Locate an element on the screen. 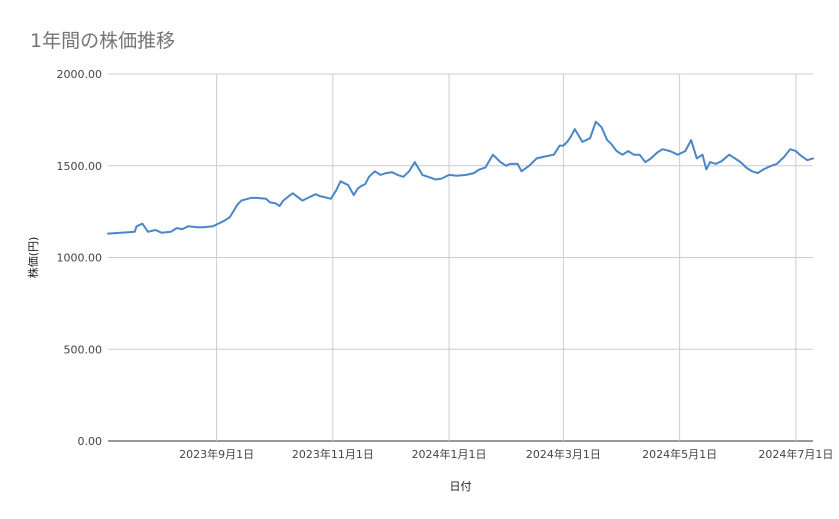 The width and height of the screenshot is (839, 519). x-tick-label: 2024年1月1日 is located at coordinates (449, 454).